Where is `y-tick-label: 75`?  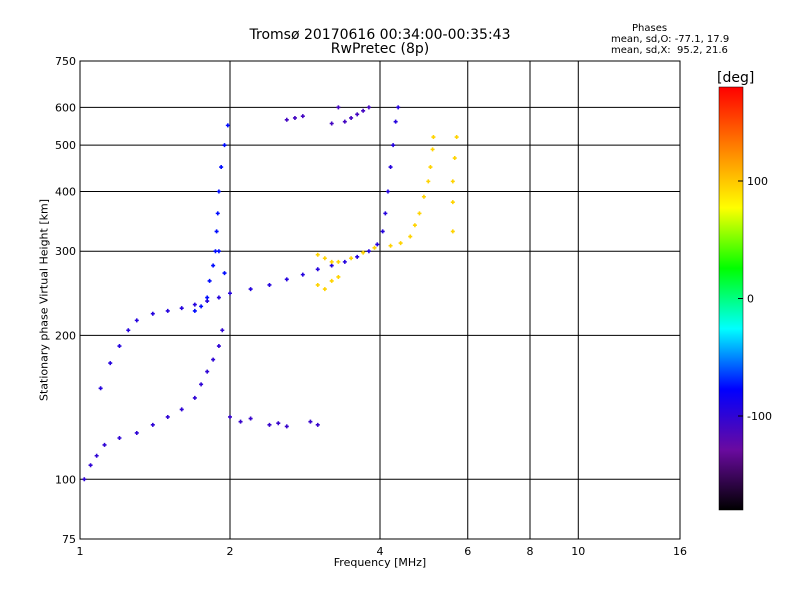
y-tick-label: 75 is located at coordinates (69, 539).